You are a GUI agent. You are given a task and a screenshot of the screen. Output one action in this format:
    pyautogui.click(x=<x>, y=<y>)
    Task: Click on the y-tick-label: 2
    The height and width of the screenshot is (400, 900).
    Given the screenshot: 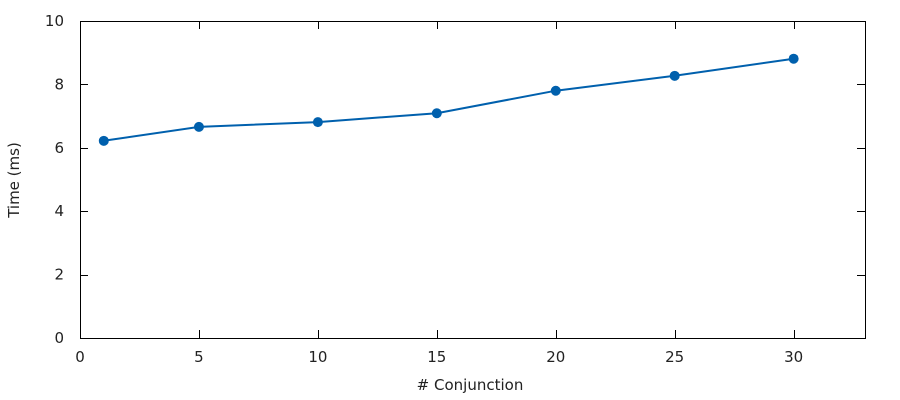 What is the action you would take?
    pyautogui.click(x=59, y=275)
    